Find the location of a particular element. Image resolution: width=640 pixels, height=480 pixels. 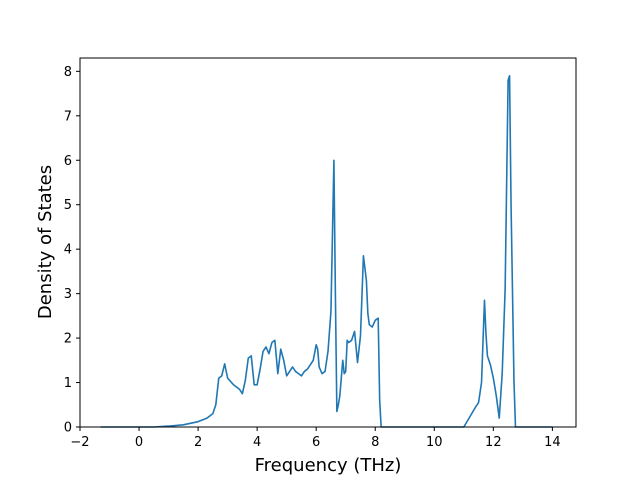

y-axis: 0 1 2 3 4 5 6 7 8 is located at coordinates (72, 250).